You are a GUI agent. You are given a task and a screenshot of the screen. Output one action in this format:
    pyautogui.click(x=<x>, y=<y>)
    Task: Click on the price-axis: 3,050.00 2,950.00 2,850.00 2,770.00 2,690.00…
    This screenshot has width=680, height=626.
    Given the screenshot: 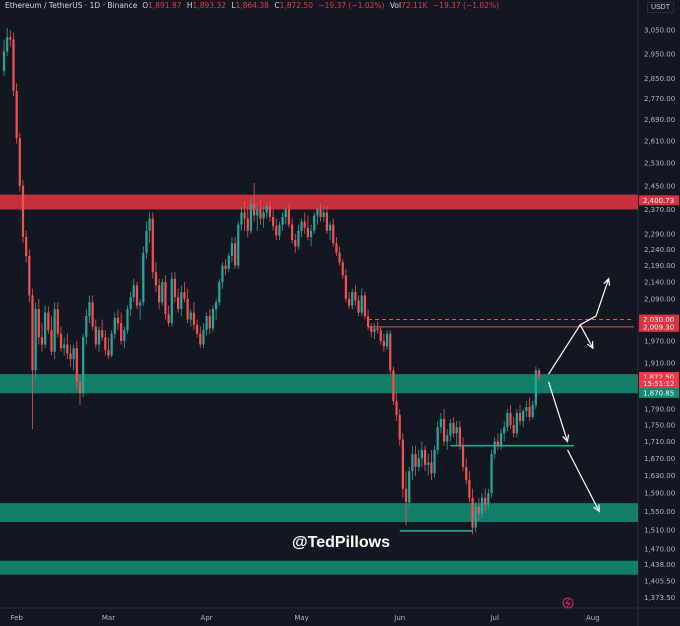 What is the action you would take?
    pyautogui.click(x=659, y=314)
    